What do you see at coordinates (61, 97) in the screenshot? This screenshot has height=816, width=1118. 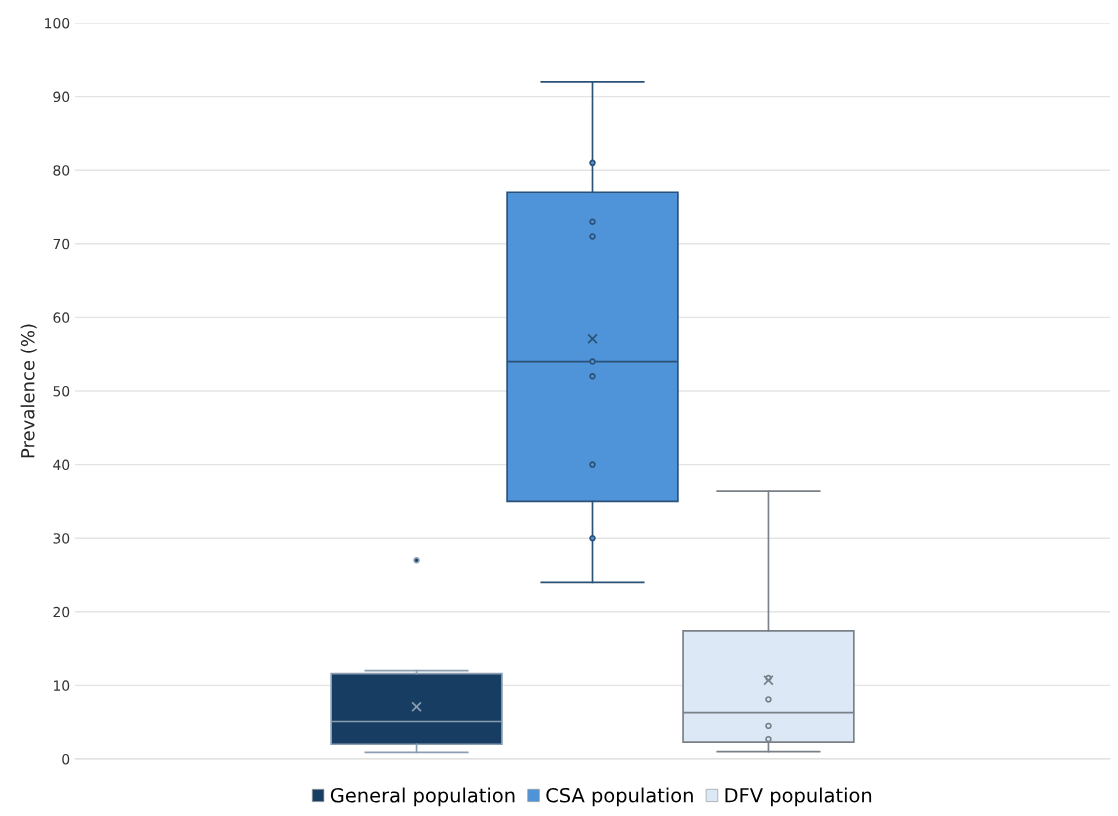 I see `y-tick-label: 90` at bounding box center [61, 97].